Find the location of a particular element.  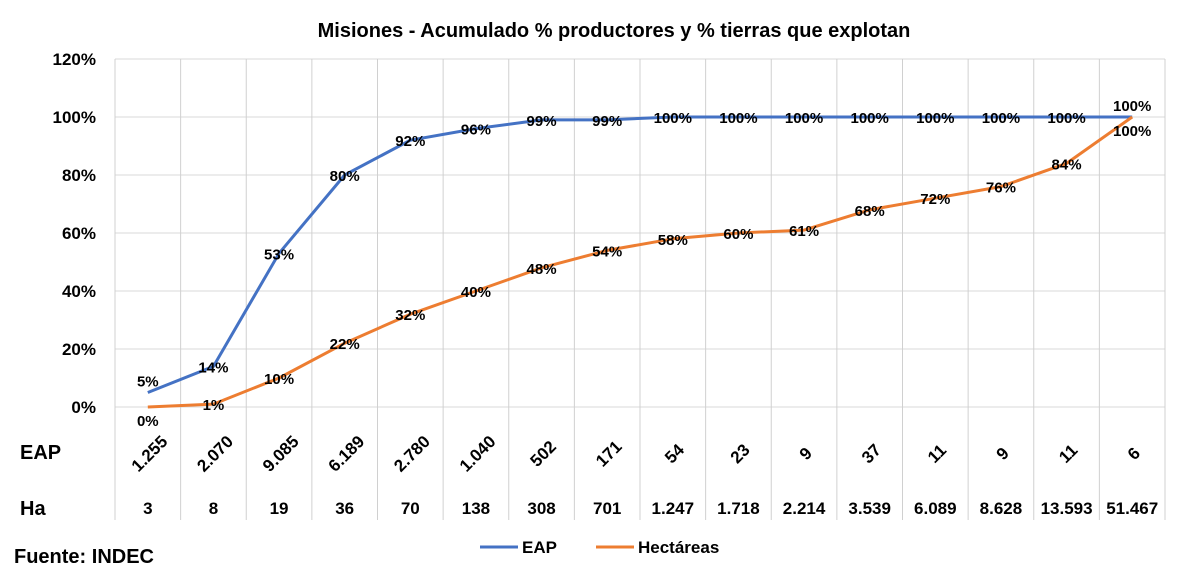

table-cell: 138 is located at coordinates (476, 508).